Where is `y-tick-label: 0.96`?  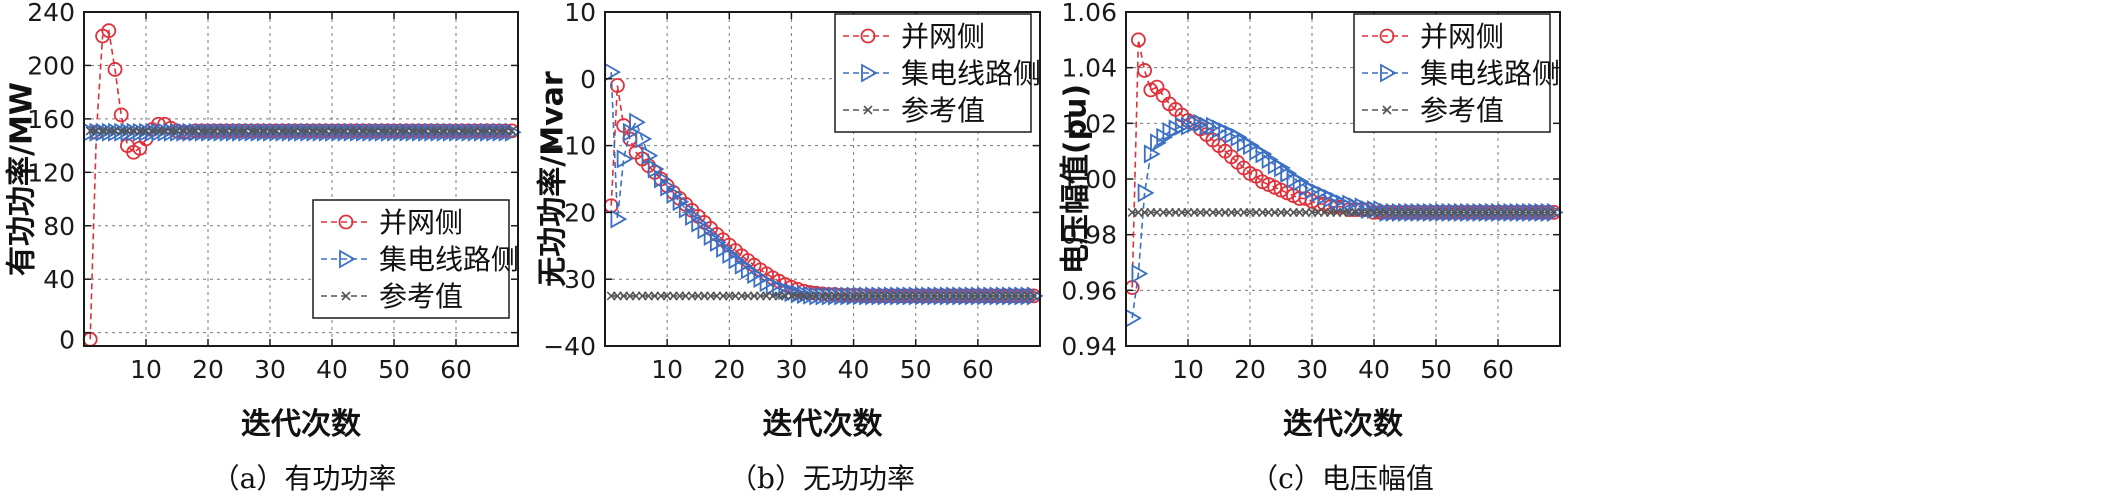
y-tick-label: 0.96 is located at coordinates (1089, 290).